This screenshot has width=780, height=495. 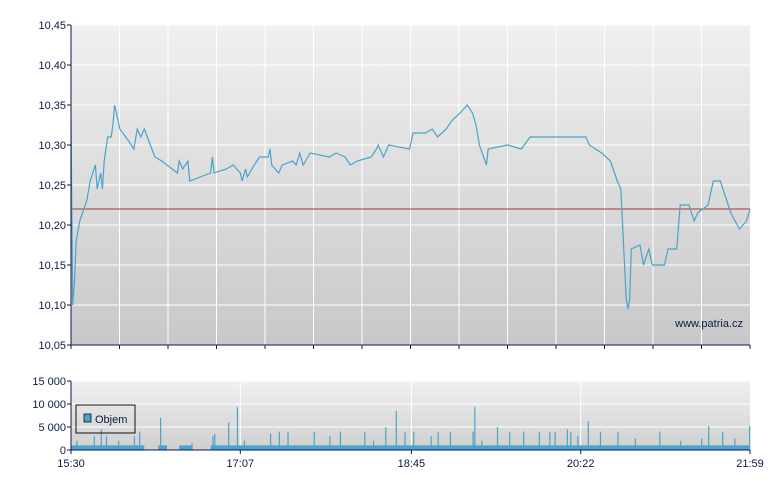 I want to click on x-tick-label: 17:07, so click(x=241, y=464).